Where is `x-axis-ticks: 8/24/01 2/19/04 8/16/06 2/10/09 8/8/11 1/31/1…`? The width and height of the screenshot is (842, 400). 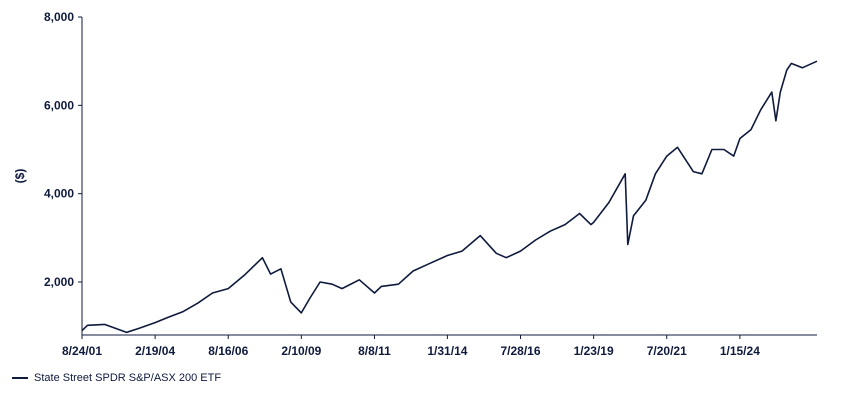 x-axis-ticks: 8/24/01 2/19/04 8/16/06 2/10/09 8/8/11 1/31/1… is located at coordinates (411, 346).